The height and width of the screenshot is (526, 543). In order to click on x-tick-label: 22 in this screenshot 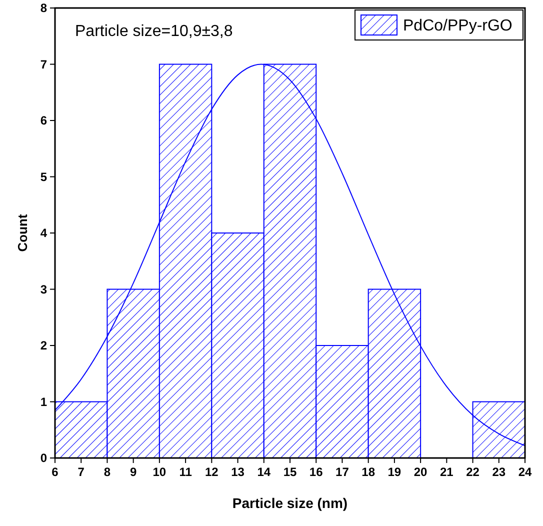, I will do `click(473, 472)`.